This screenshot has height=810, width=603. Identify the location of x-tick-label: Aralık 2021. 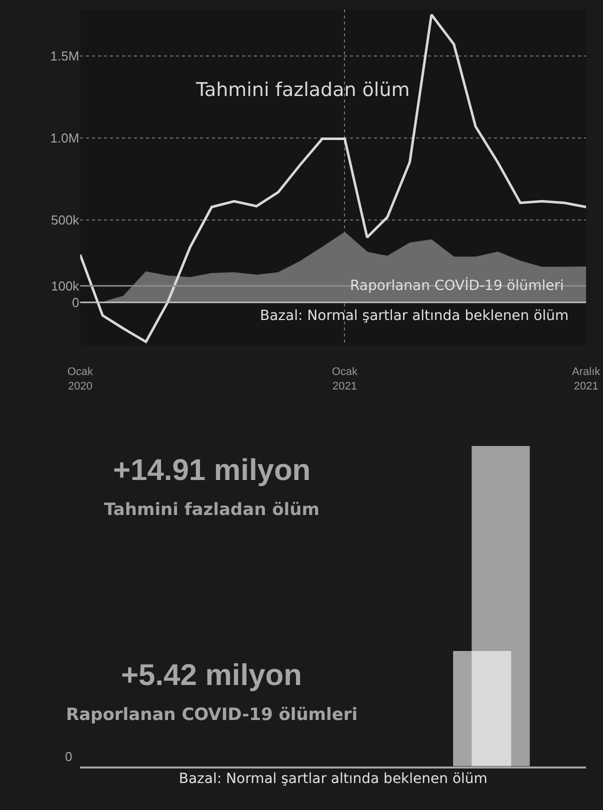
(586, 379).